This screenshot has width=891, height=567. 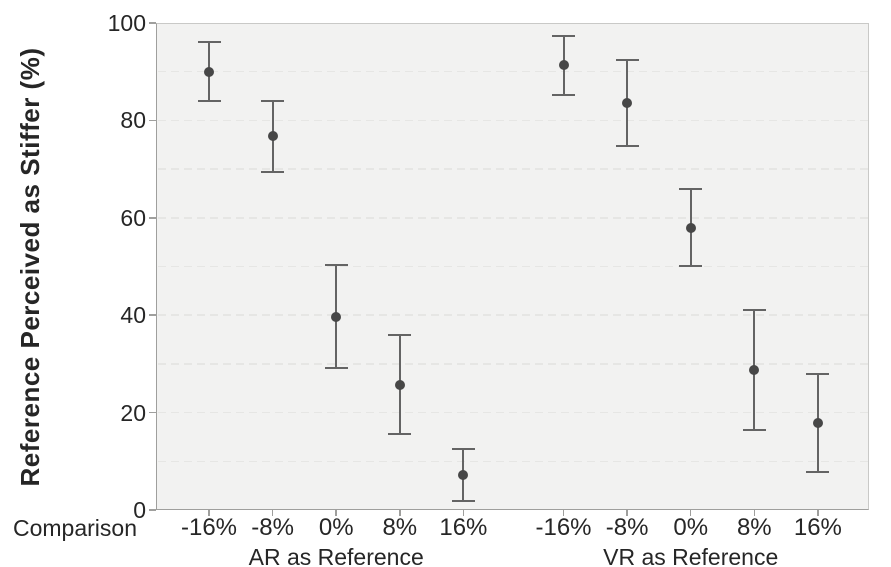 What do you see at coordinates (133, 217) in the screenshot?
I see `y-tick-label: 60` at bounding box center [133, 217].